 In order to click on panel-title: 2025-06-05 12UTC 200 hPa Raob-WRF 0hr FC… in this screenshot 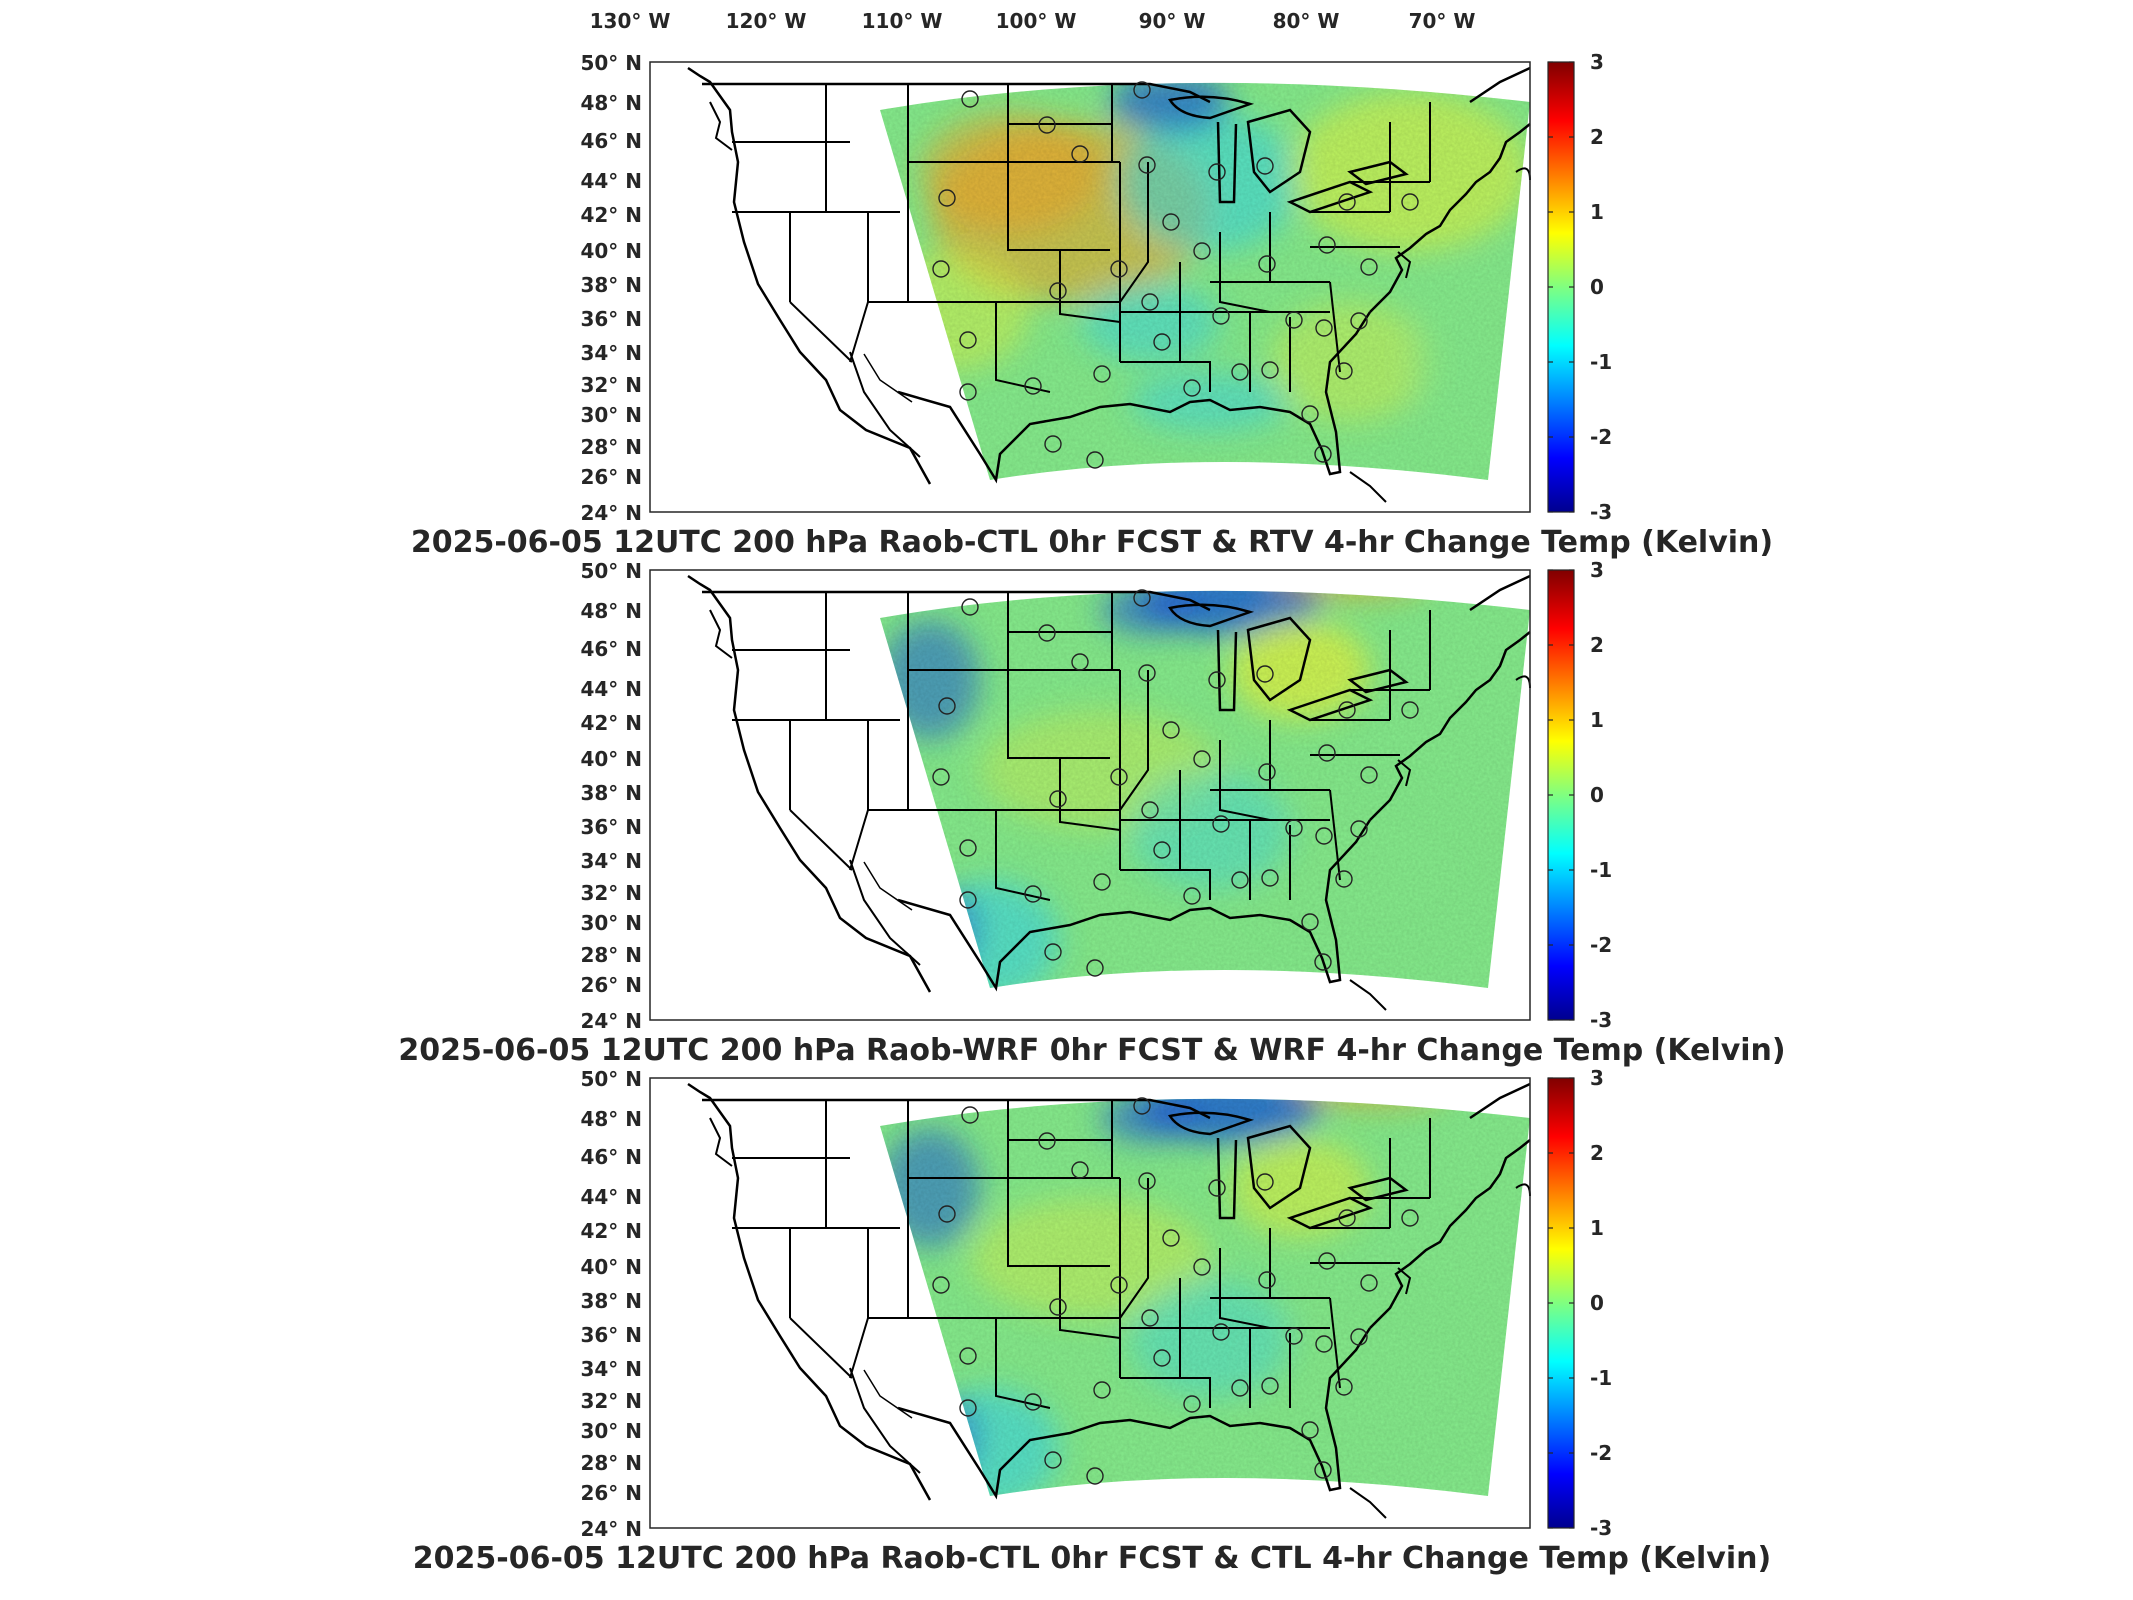, I will do `click(1091, 1050)`.